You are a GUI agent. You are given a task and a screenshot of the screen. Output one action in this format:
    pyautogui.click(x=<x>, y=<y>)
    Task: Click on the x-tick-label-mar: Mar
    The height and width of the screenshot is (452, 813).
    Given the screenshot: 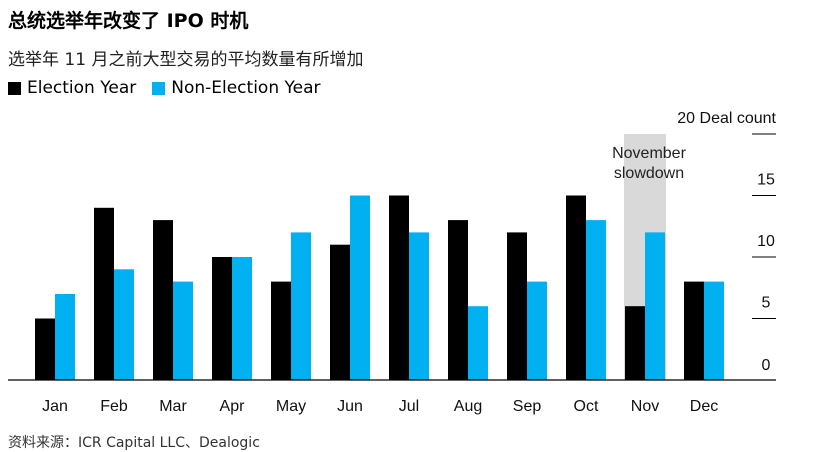 What is the action you would take?
    pyautogui.click(x=173, y=406)
    